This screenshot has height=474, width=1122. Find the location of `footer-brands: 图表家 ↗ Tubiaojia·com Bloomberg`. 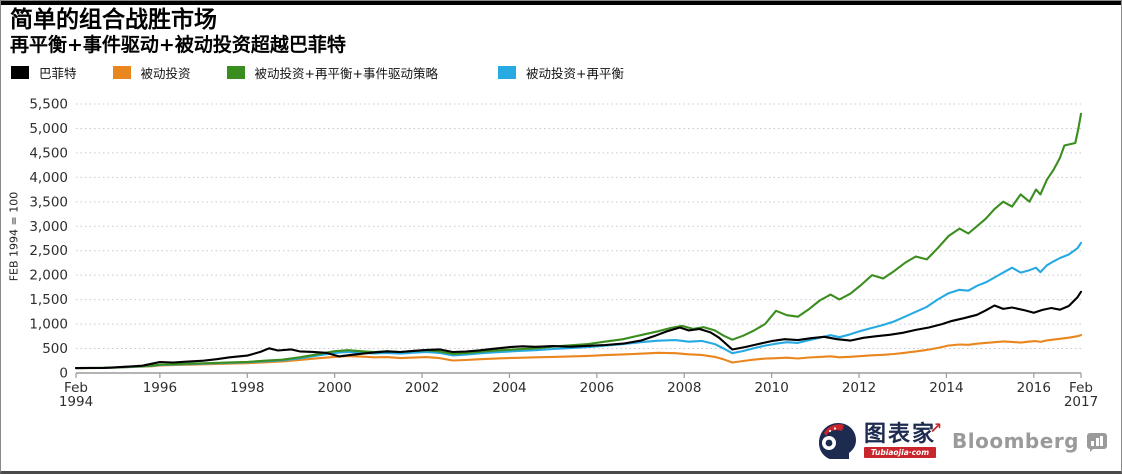

footer-brands: 图表家 ↗ Tubiaojia·com Bloomberg is located at coordinates (961, 440).